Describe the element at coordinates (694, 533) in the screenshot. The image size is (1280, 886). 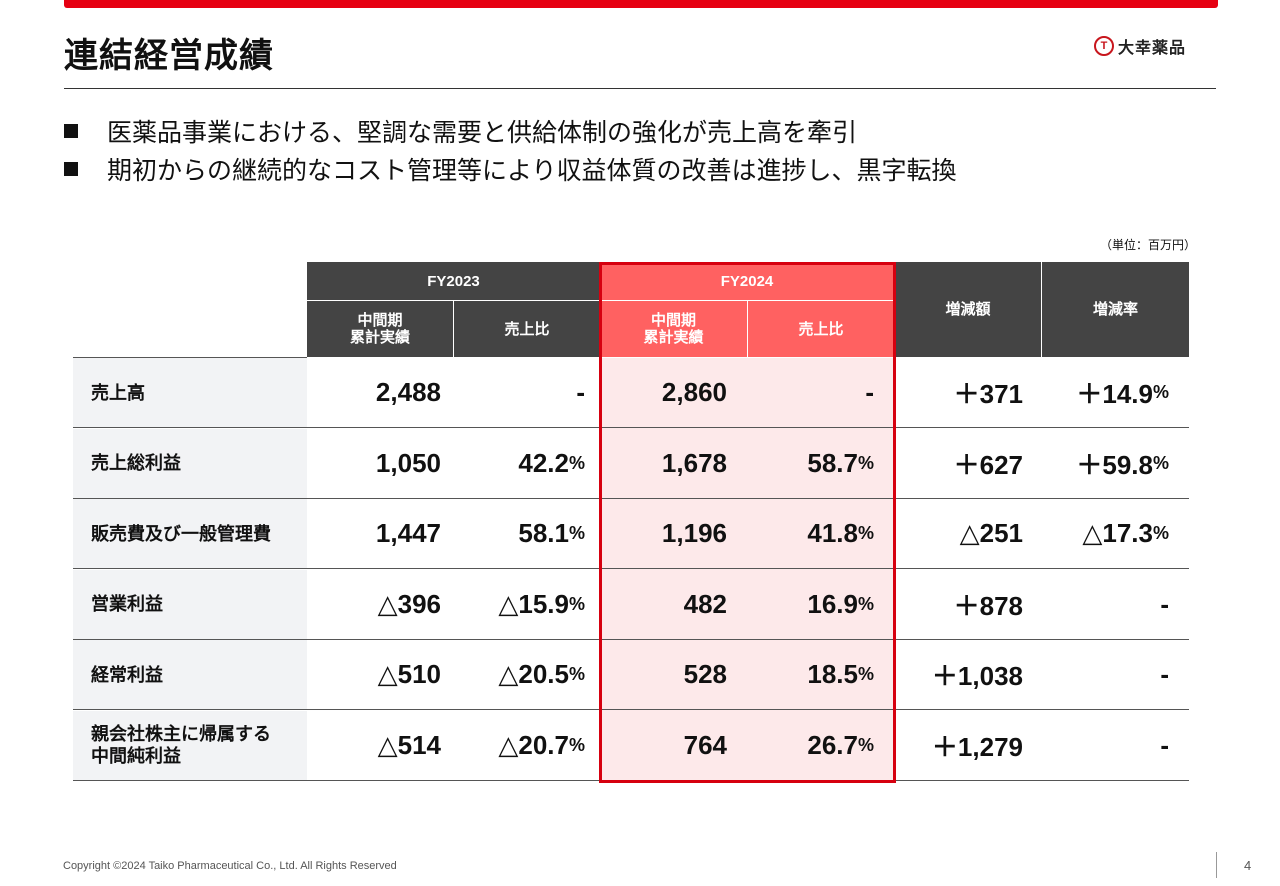
I see `cell-value: 1,196` at that location.